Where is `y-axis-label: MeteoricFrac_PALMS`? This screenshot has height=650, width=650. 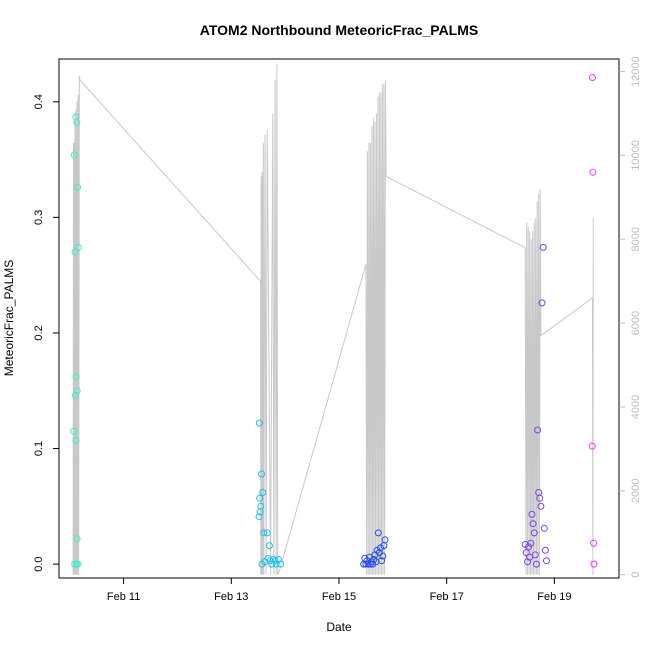 y-axis-label: MeteoricFrac_PALMS is located at coordinates (9, 318).